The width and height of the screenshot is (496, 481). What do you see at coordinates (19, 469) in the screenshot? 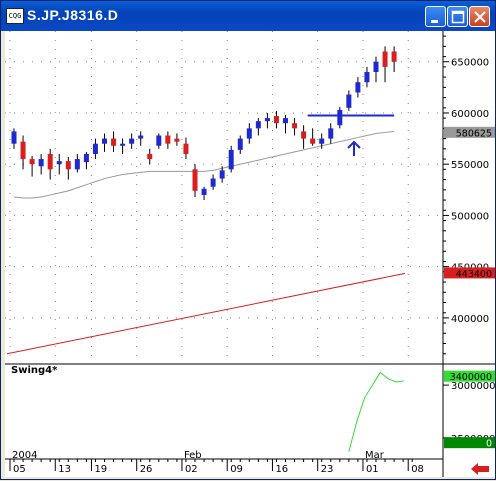
I see `date-tick-label: 05` at bounding box center [19, 469].